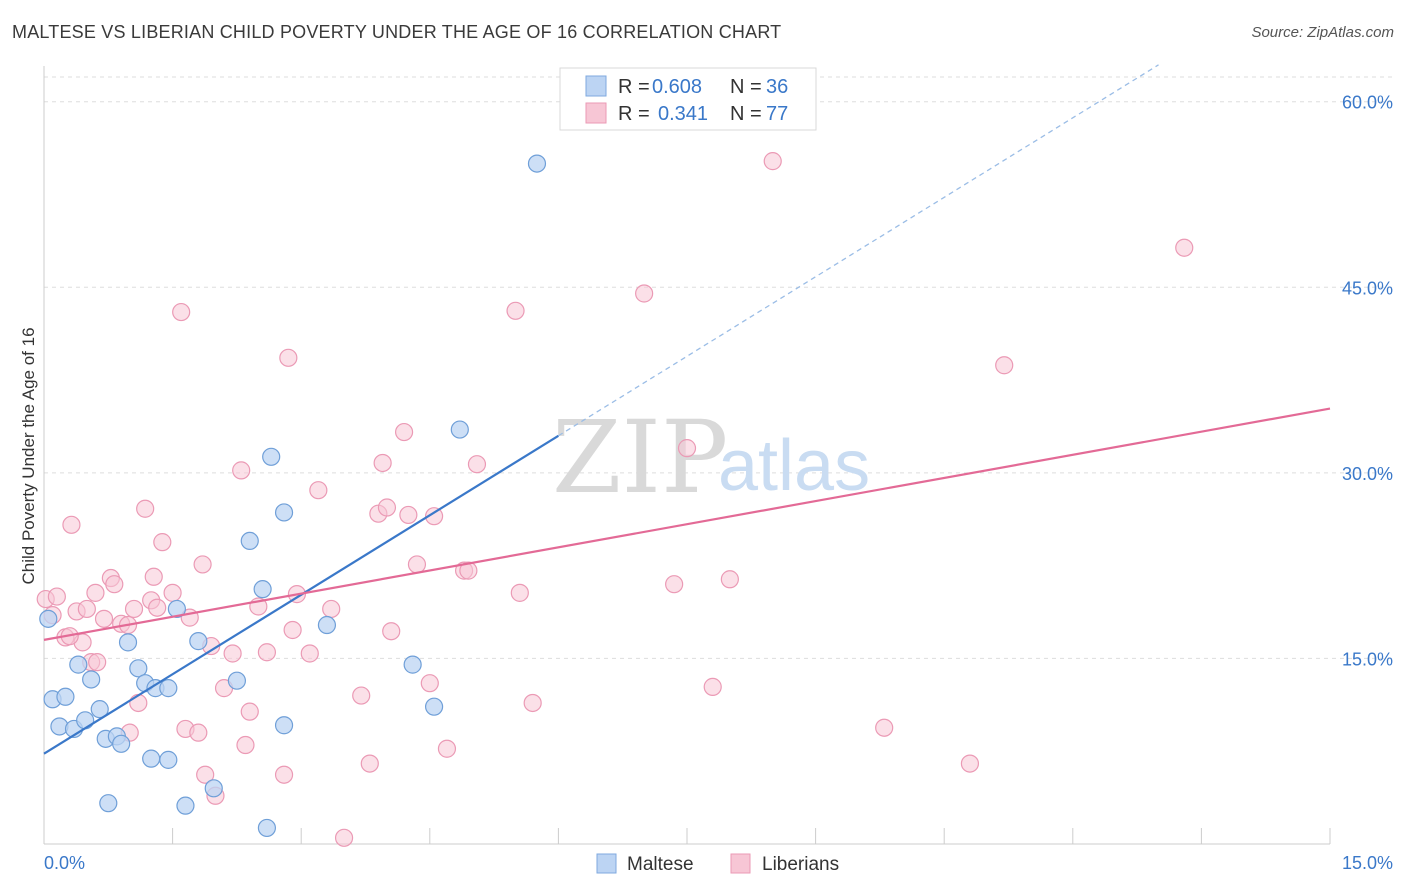 The height and width of the screenshot is (892, 1406). What do you see at coordinates (1367, 103) in the screenshot?
I see `y-tick-label-3: 60.0%` at bounding box center [1367, 103].